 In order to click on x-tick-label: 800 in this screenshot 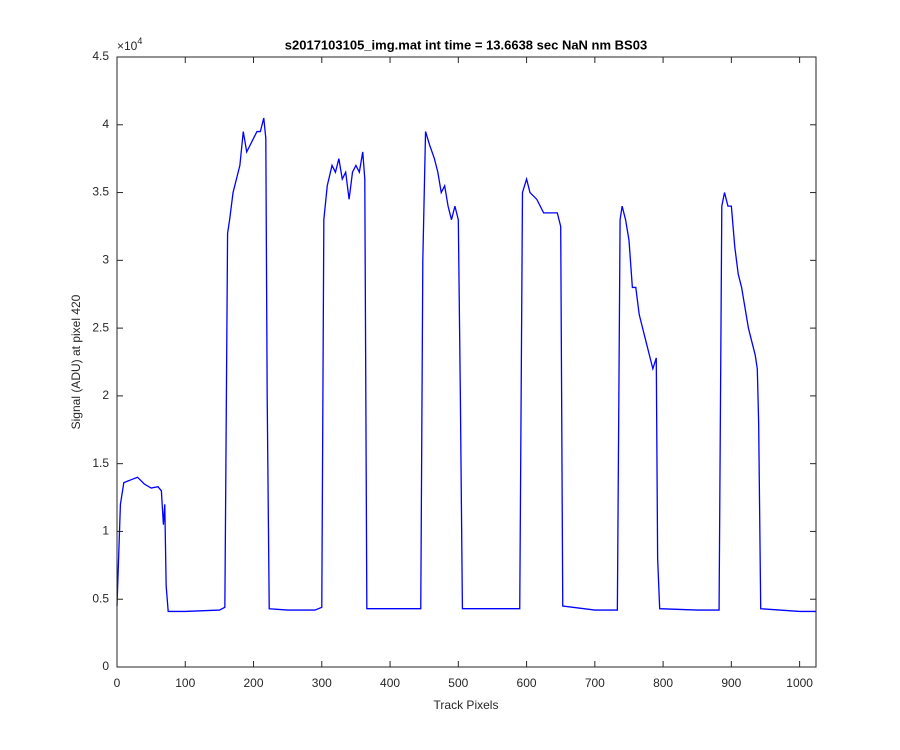, I will do `click(663, 683)`.